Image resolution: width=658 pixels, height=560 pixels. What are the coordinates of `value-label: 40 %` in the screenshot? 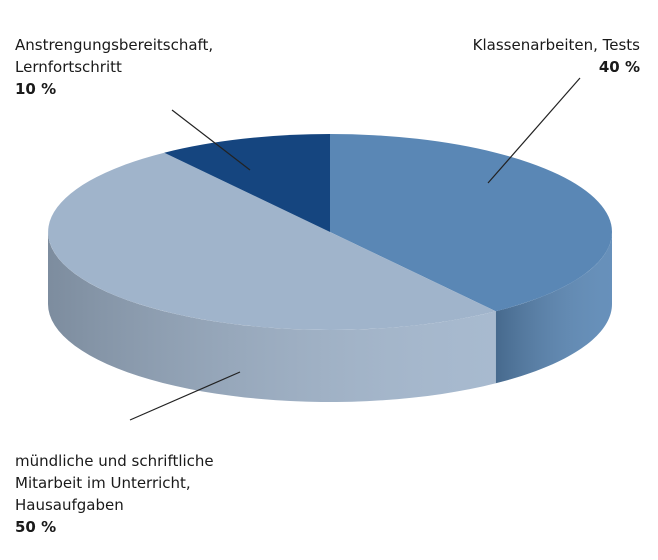 It's located at (619, 67).